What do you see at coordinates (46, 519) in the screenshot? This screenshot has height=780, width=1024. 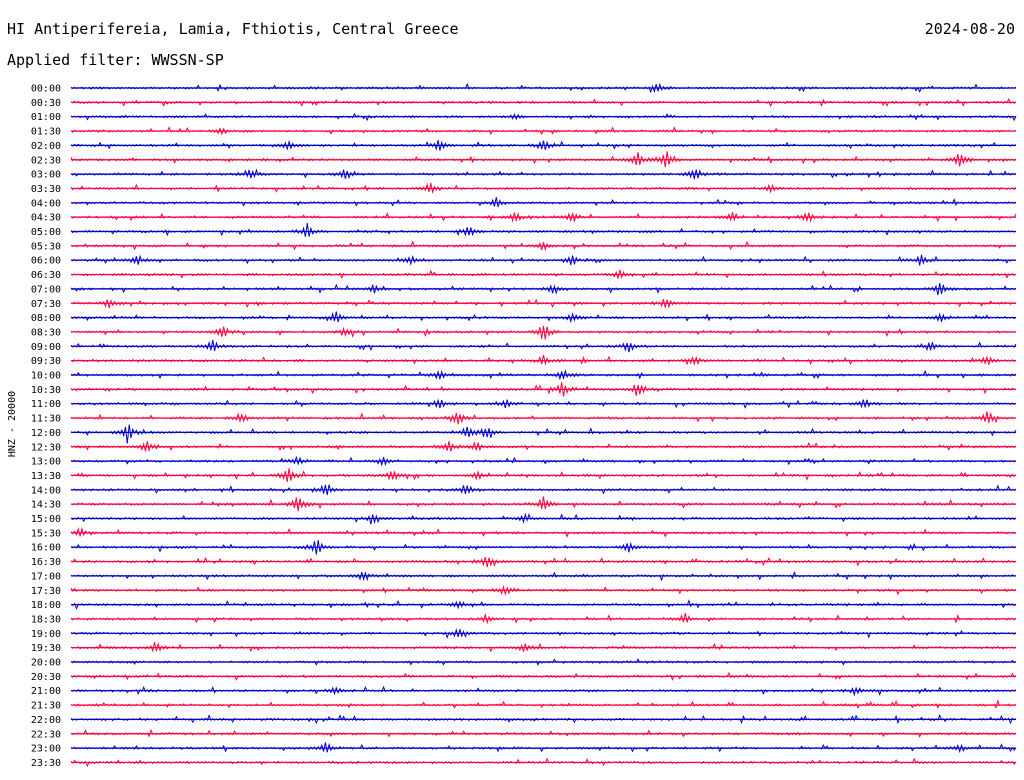 I see `row-time-label: 15:00` at bounding box center [46, 519].